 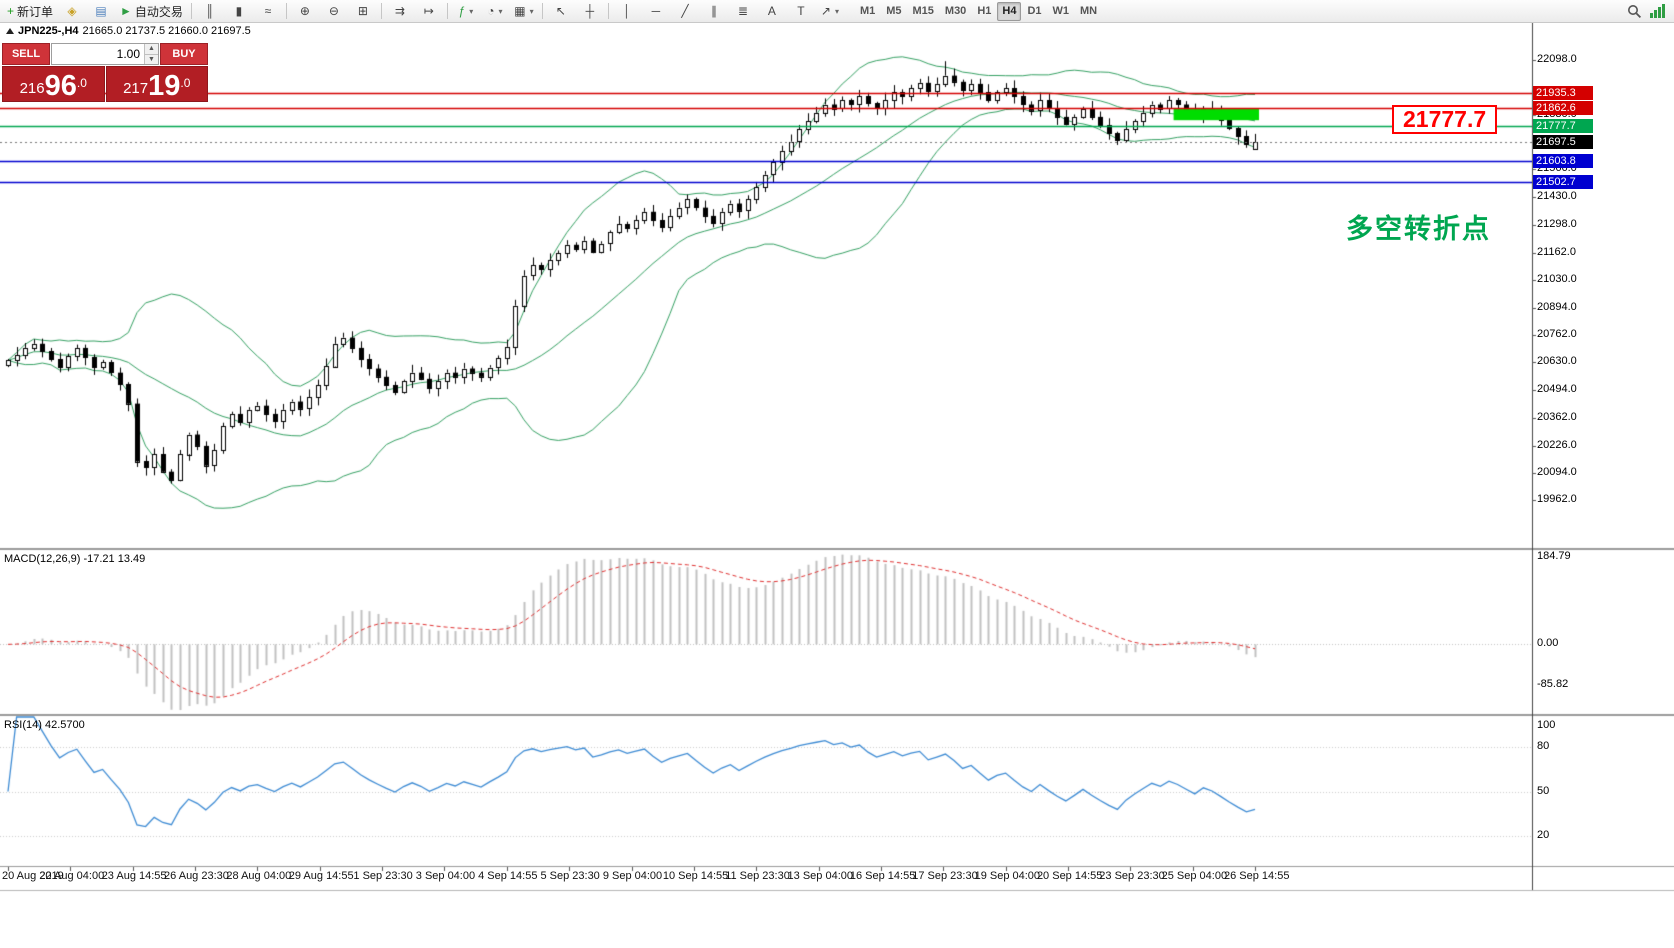 What do you see at coordinates (520, 11) in the screenshot?
I see `templates-icon: ▦` at bounding box center [520, 11].